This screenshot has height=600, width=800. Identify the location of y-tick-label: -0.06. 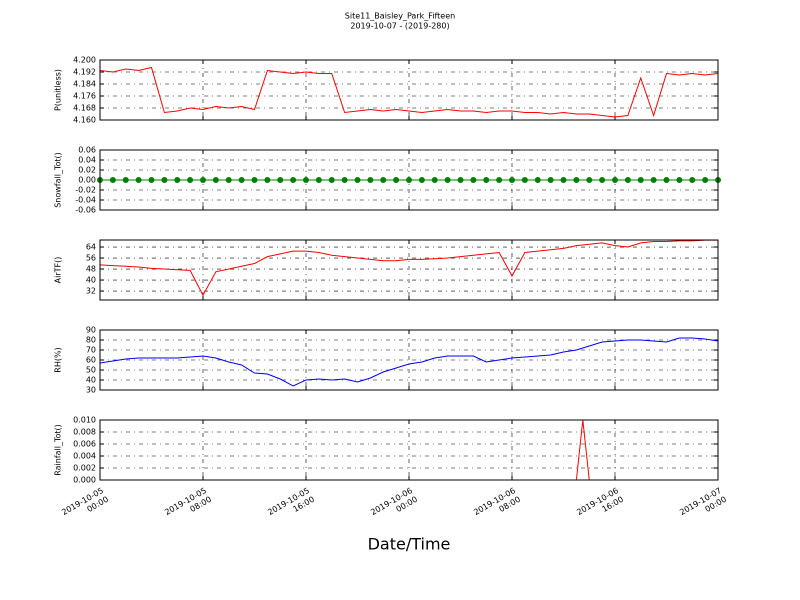
(85, 210).